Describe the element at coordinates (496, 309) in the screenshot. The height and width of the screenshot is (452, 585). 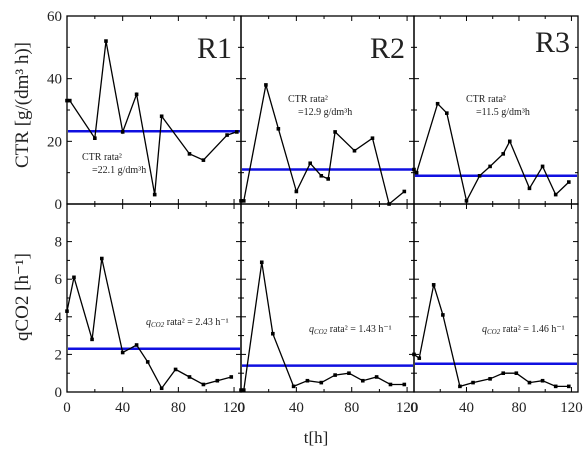
I see `panel-r3-bottom: 0 40 80 120 qCO2 rata² = 1.46 h⁻¹` at that location.